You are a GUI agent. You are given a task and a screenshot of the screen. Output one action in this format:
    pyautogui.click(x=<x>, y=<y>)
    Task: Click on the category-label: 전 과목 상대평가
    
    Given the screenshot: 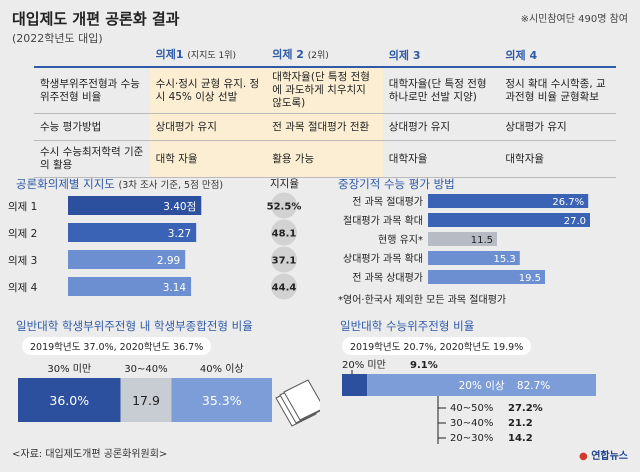 What is the action you would take?
    pyautogui.click(x=387, y=278)
    